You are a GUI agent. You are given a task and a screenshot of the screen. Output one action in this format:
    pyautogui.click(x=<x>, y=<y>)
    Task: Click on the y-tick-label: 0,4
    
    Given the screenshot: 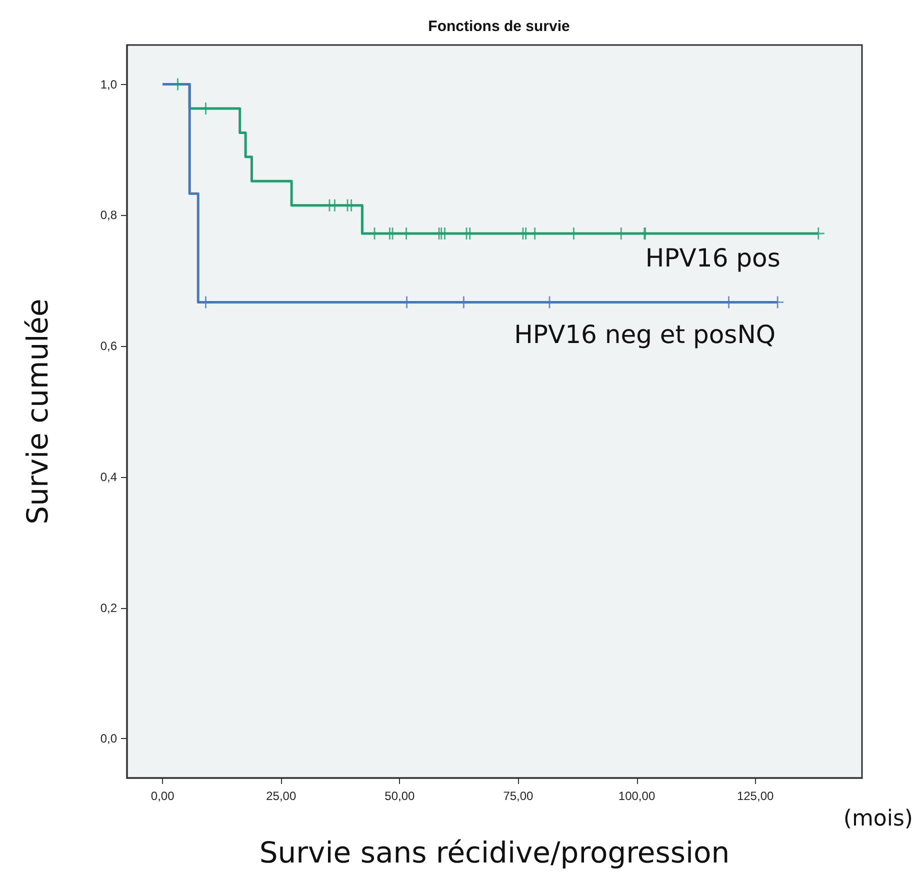 What is the action you would take?
    pyautogui.click(x=109, y=477)
    